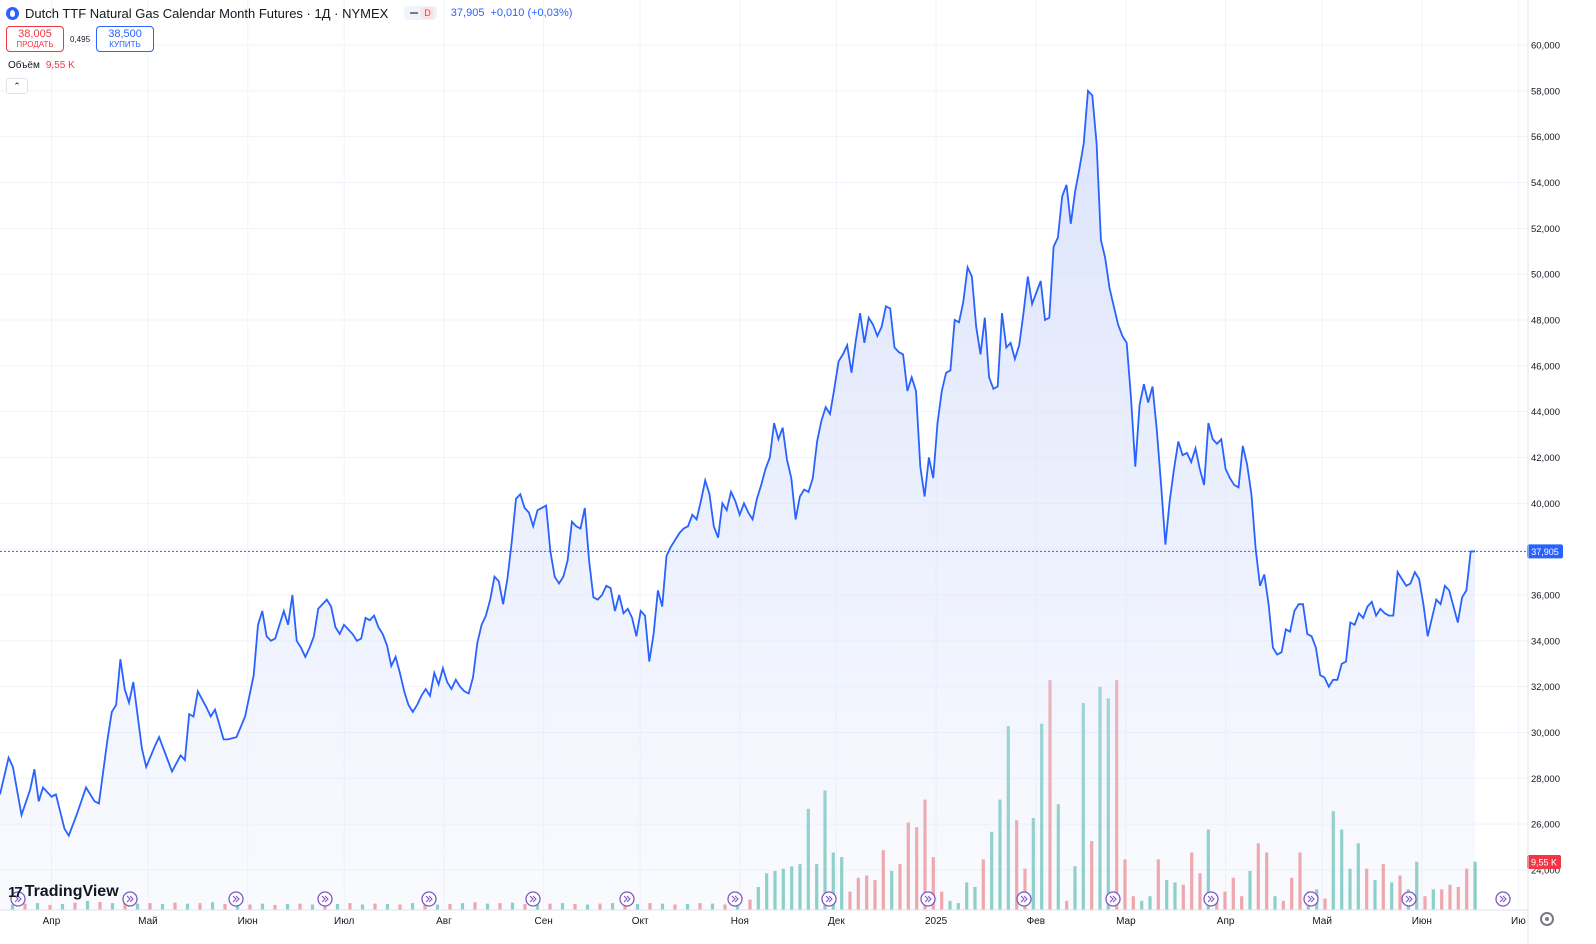  I want to click on price-axis-bg, so click(1562, 472).